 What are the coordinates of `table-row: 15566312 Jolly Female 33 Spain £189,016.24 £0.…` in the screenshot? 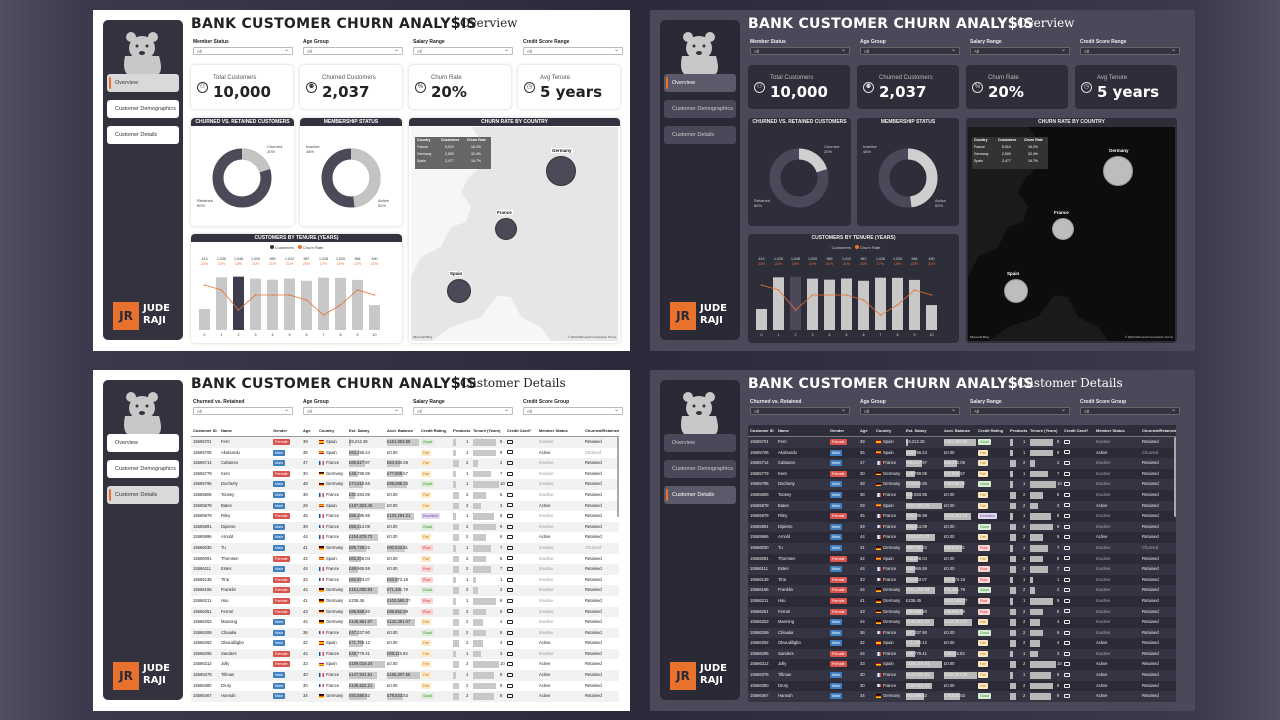 It's located at (405, 665).